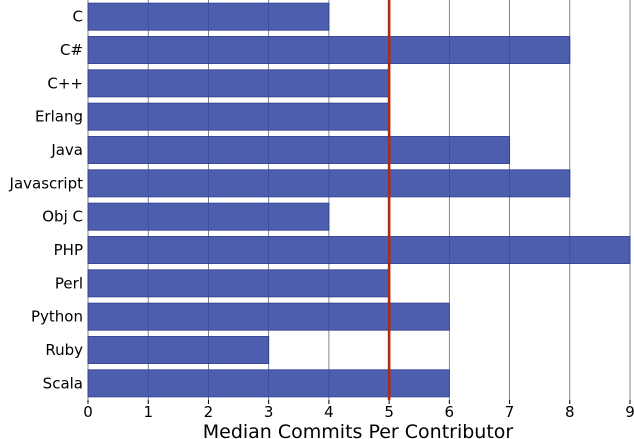 The width and height of the screenshot is (634, 439). What do you see at coordinates (209, 412) in the screenshot?
I see `x-tick-label-2: 2` at bounding box center [209, 412].